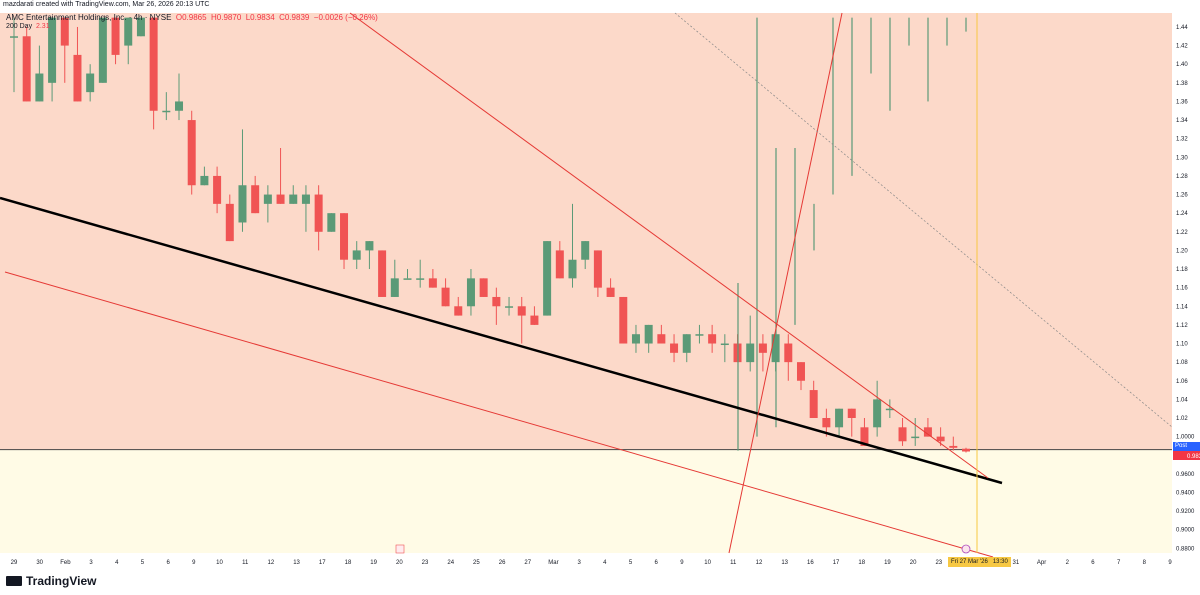 The width and height of the screenshot is (1200, 595). I want to click on time-axis-area, so click(600, 561).